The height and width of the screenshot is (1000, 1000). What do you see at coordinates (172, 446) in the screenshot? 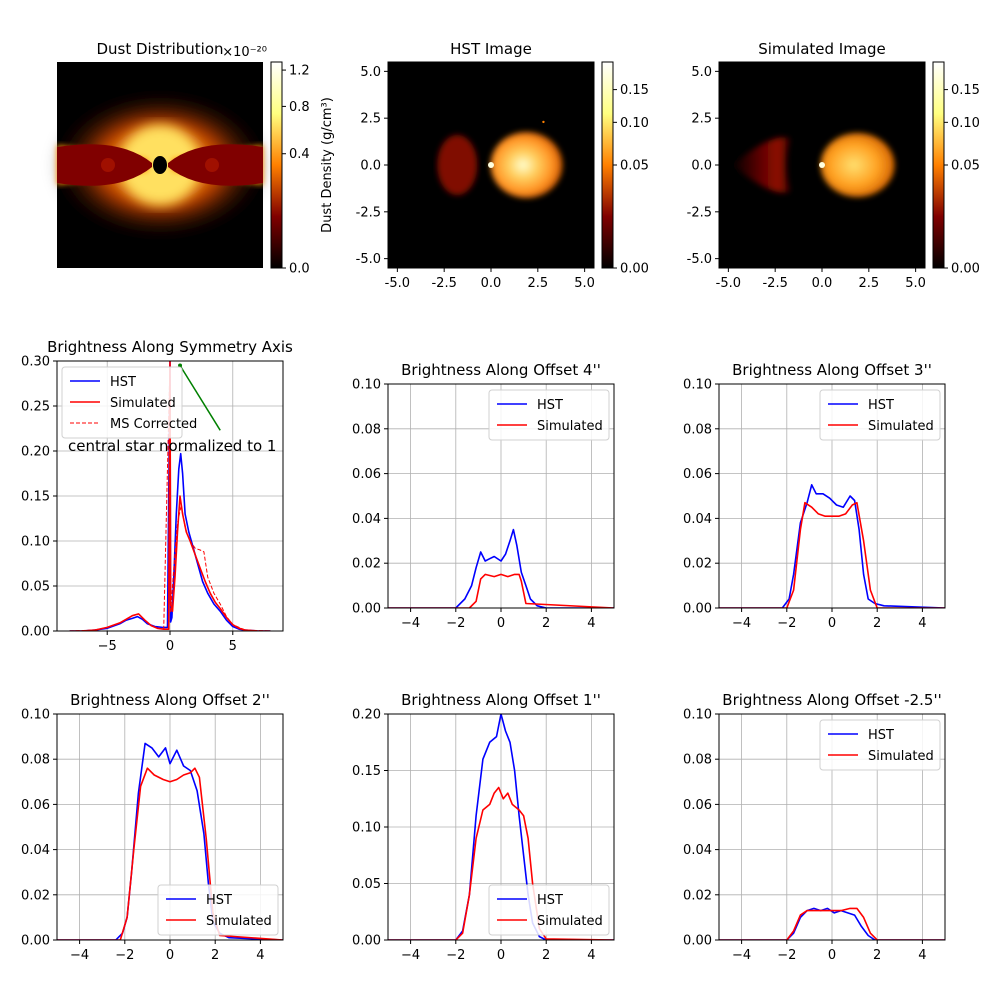
I see `annotation-text: central star normalized to 1` at bounding box center [172, 446].